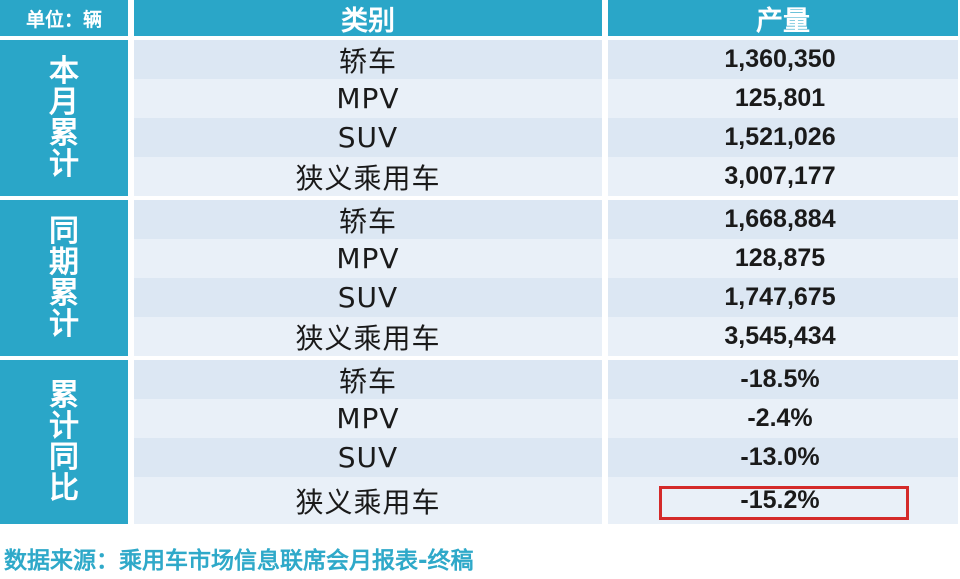  What do you see at coordinates (546, 137) in the screenshot?
I see `table-row: SUV 1,521,026` at bounding box center [546, 137].